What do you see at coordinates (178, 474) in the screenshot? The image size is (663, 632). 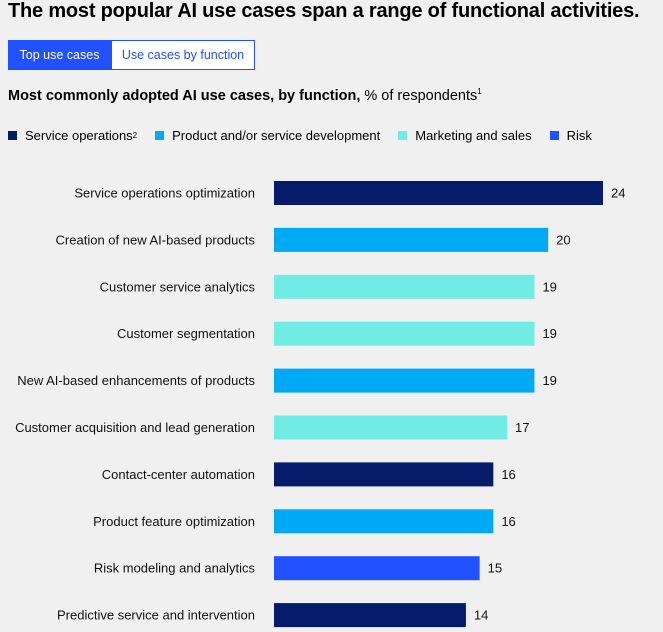 I see `category-label: Contact-center automation` at bounding box center [178, 474].